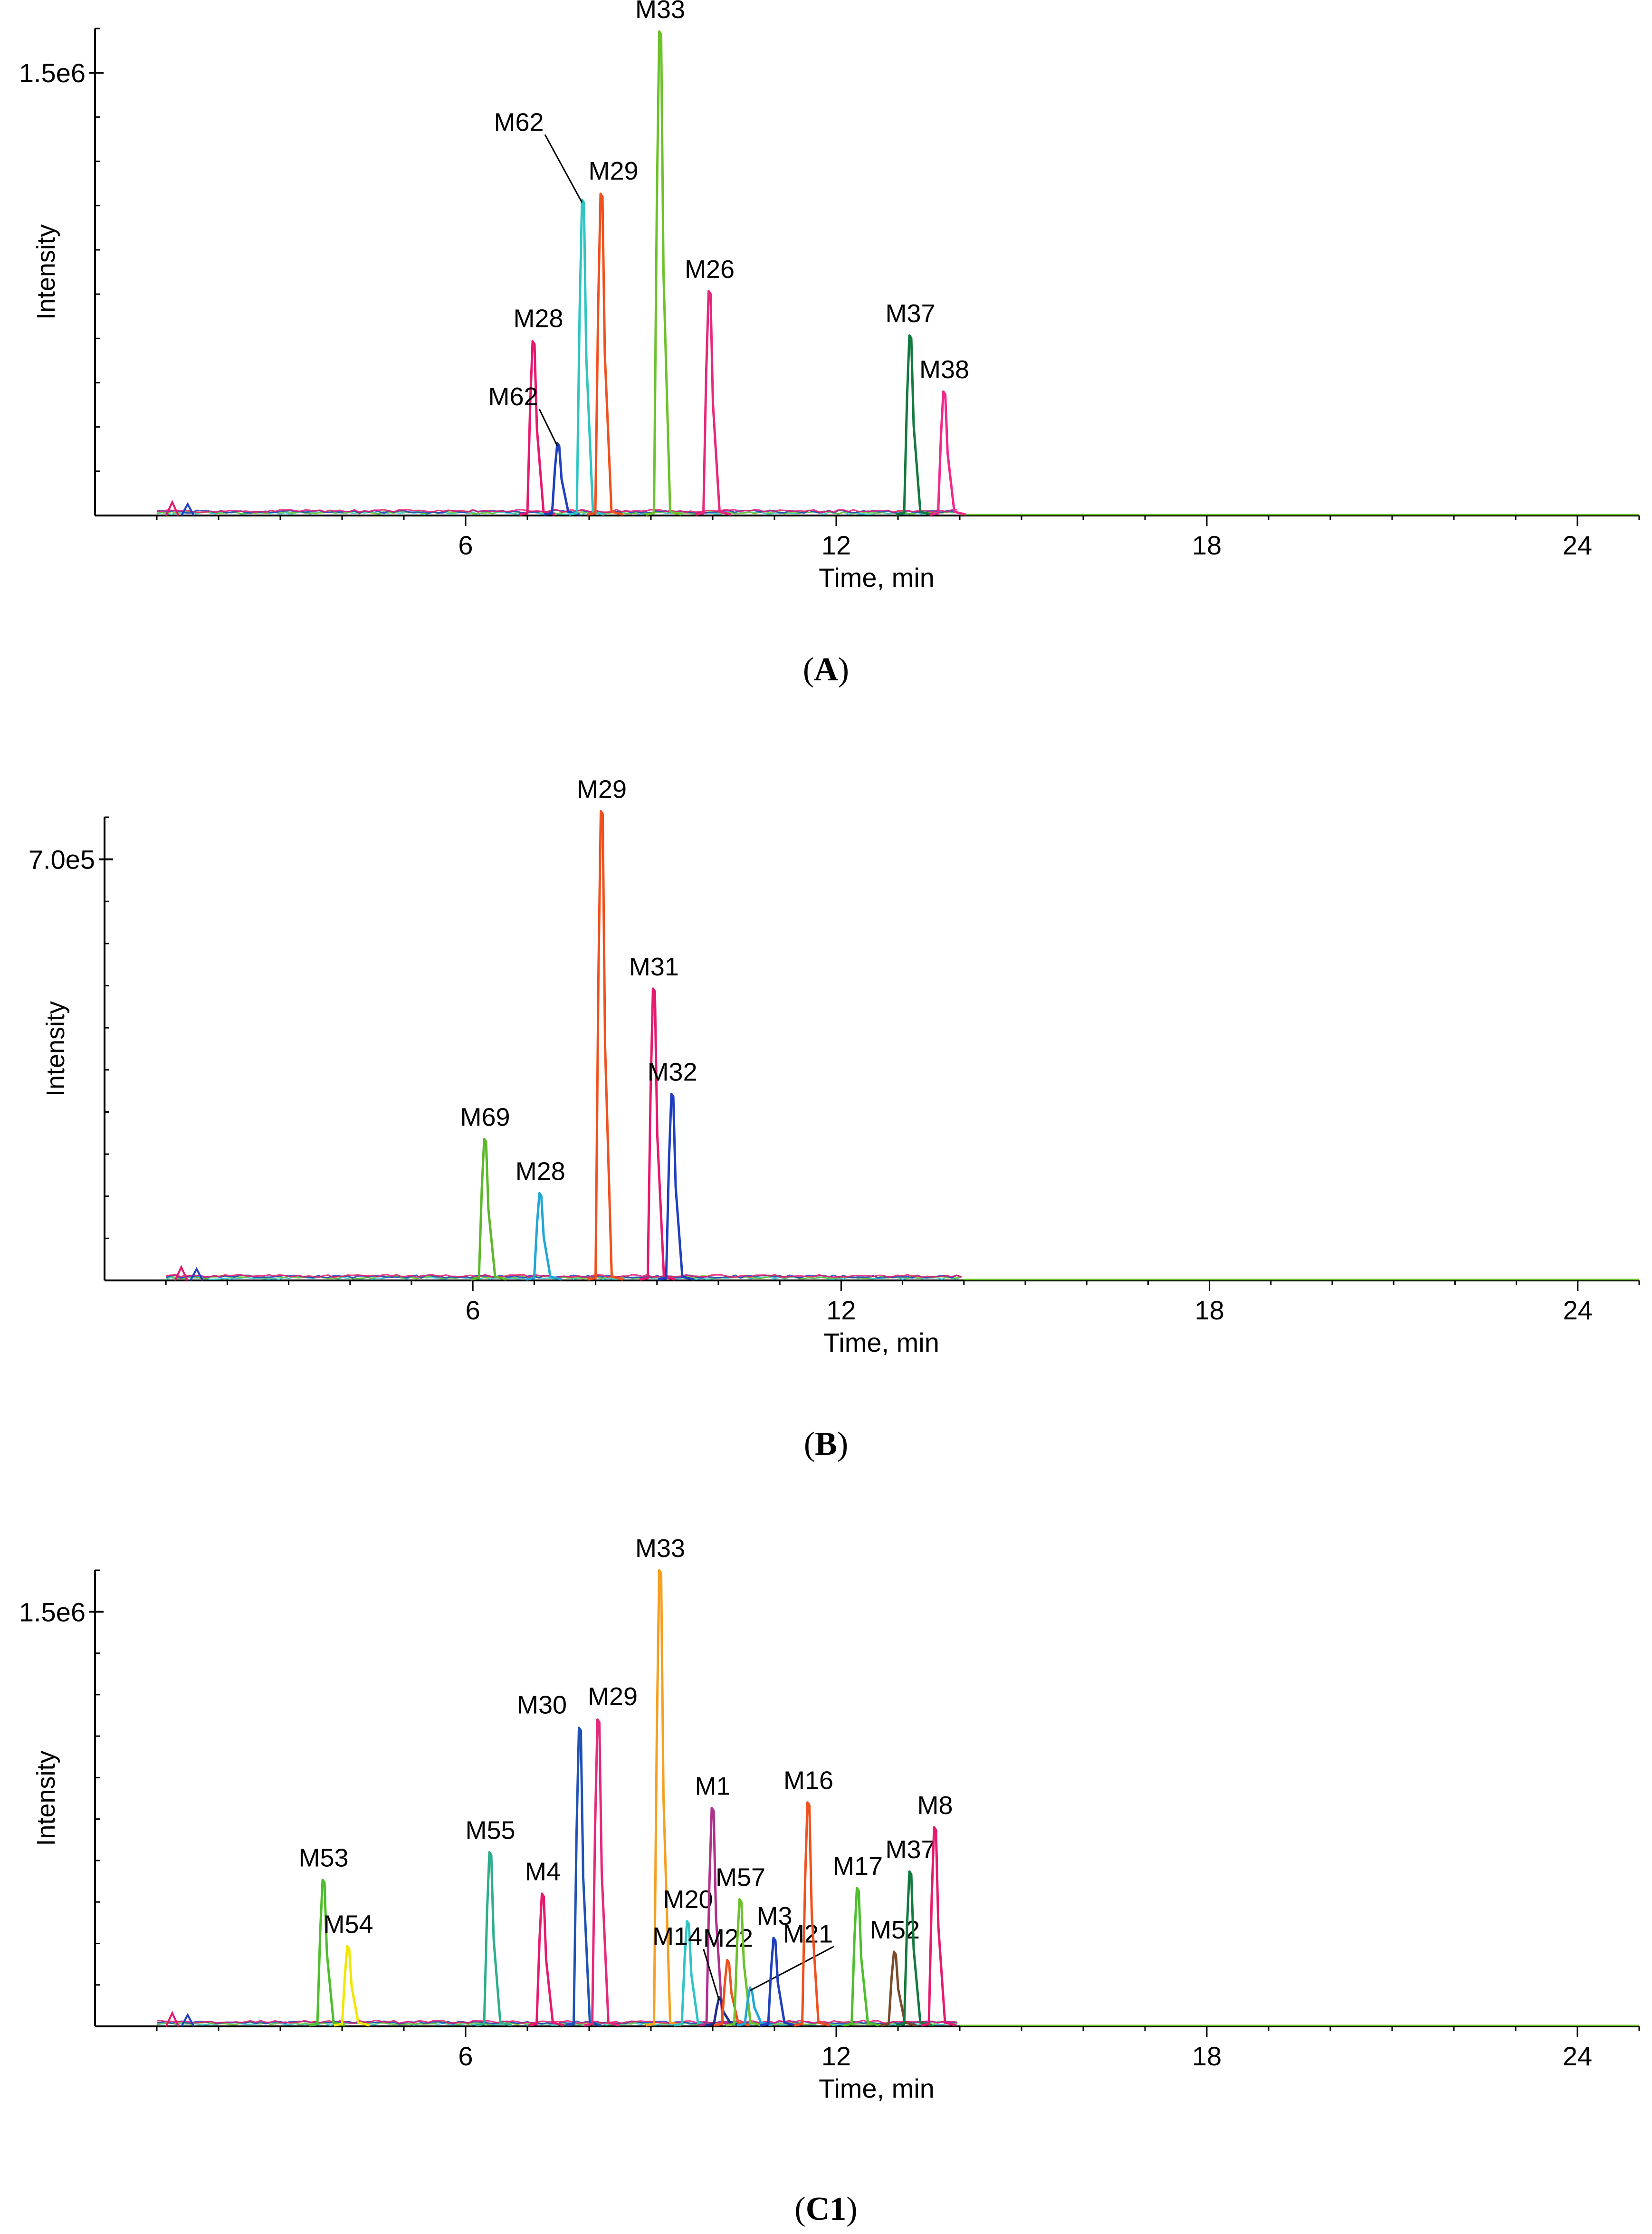 This screenshot has width=1652, height=2234. I want to click on peak-label-m3: M3, so click(774, 1916).